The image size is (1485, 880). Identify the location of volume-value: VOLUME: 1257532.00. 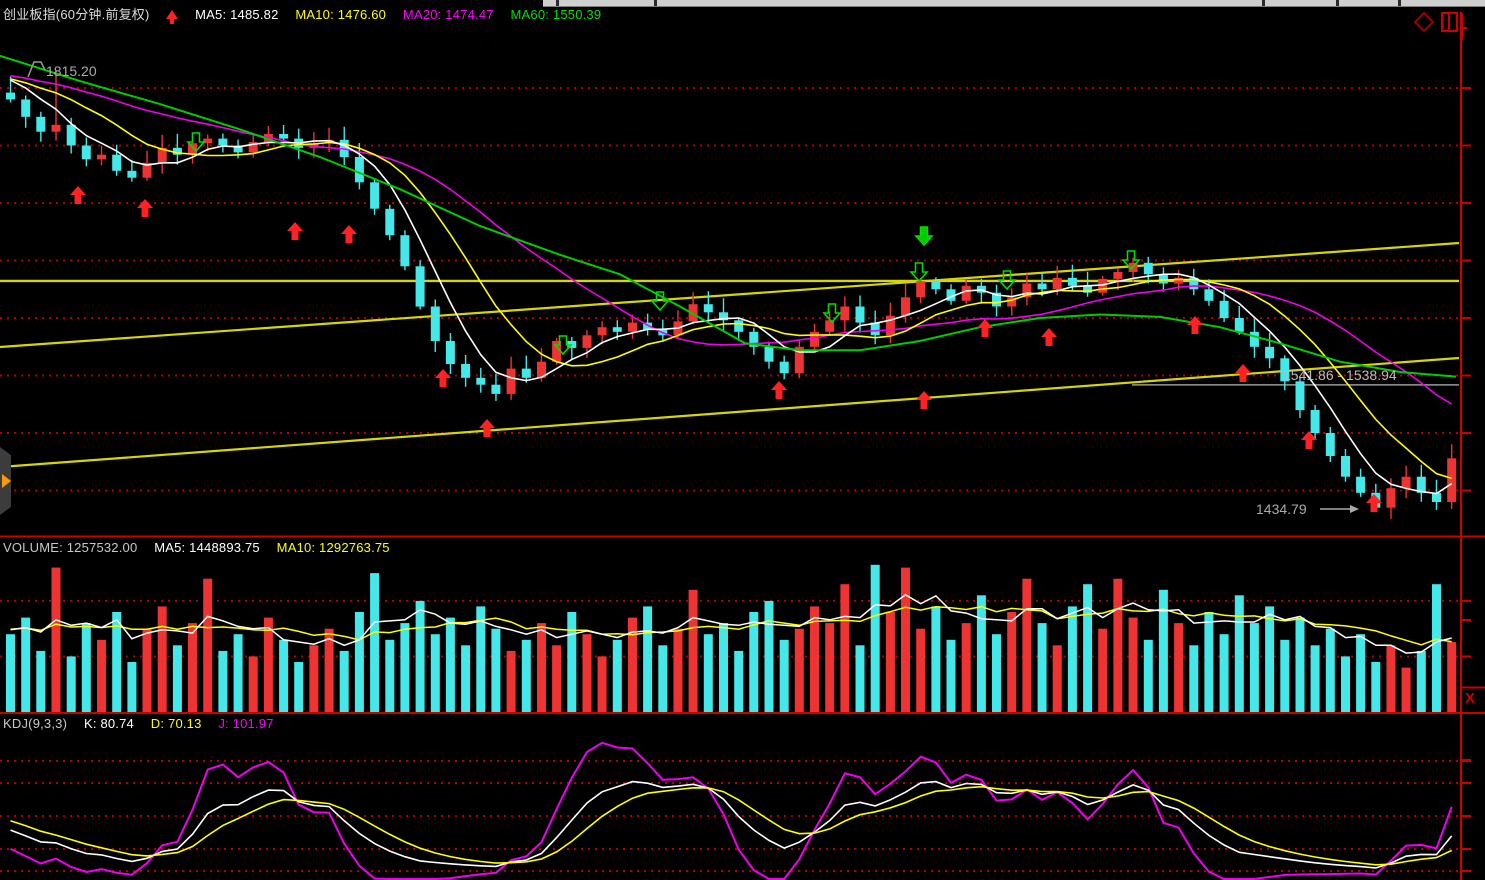
(70, 547).